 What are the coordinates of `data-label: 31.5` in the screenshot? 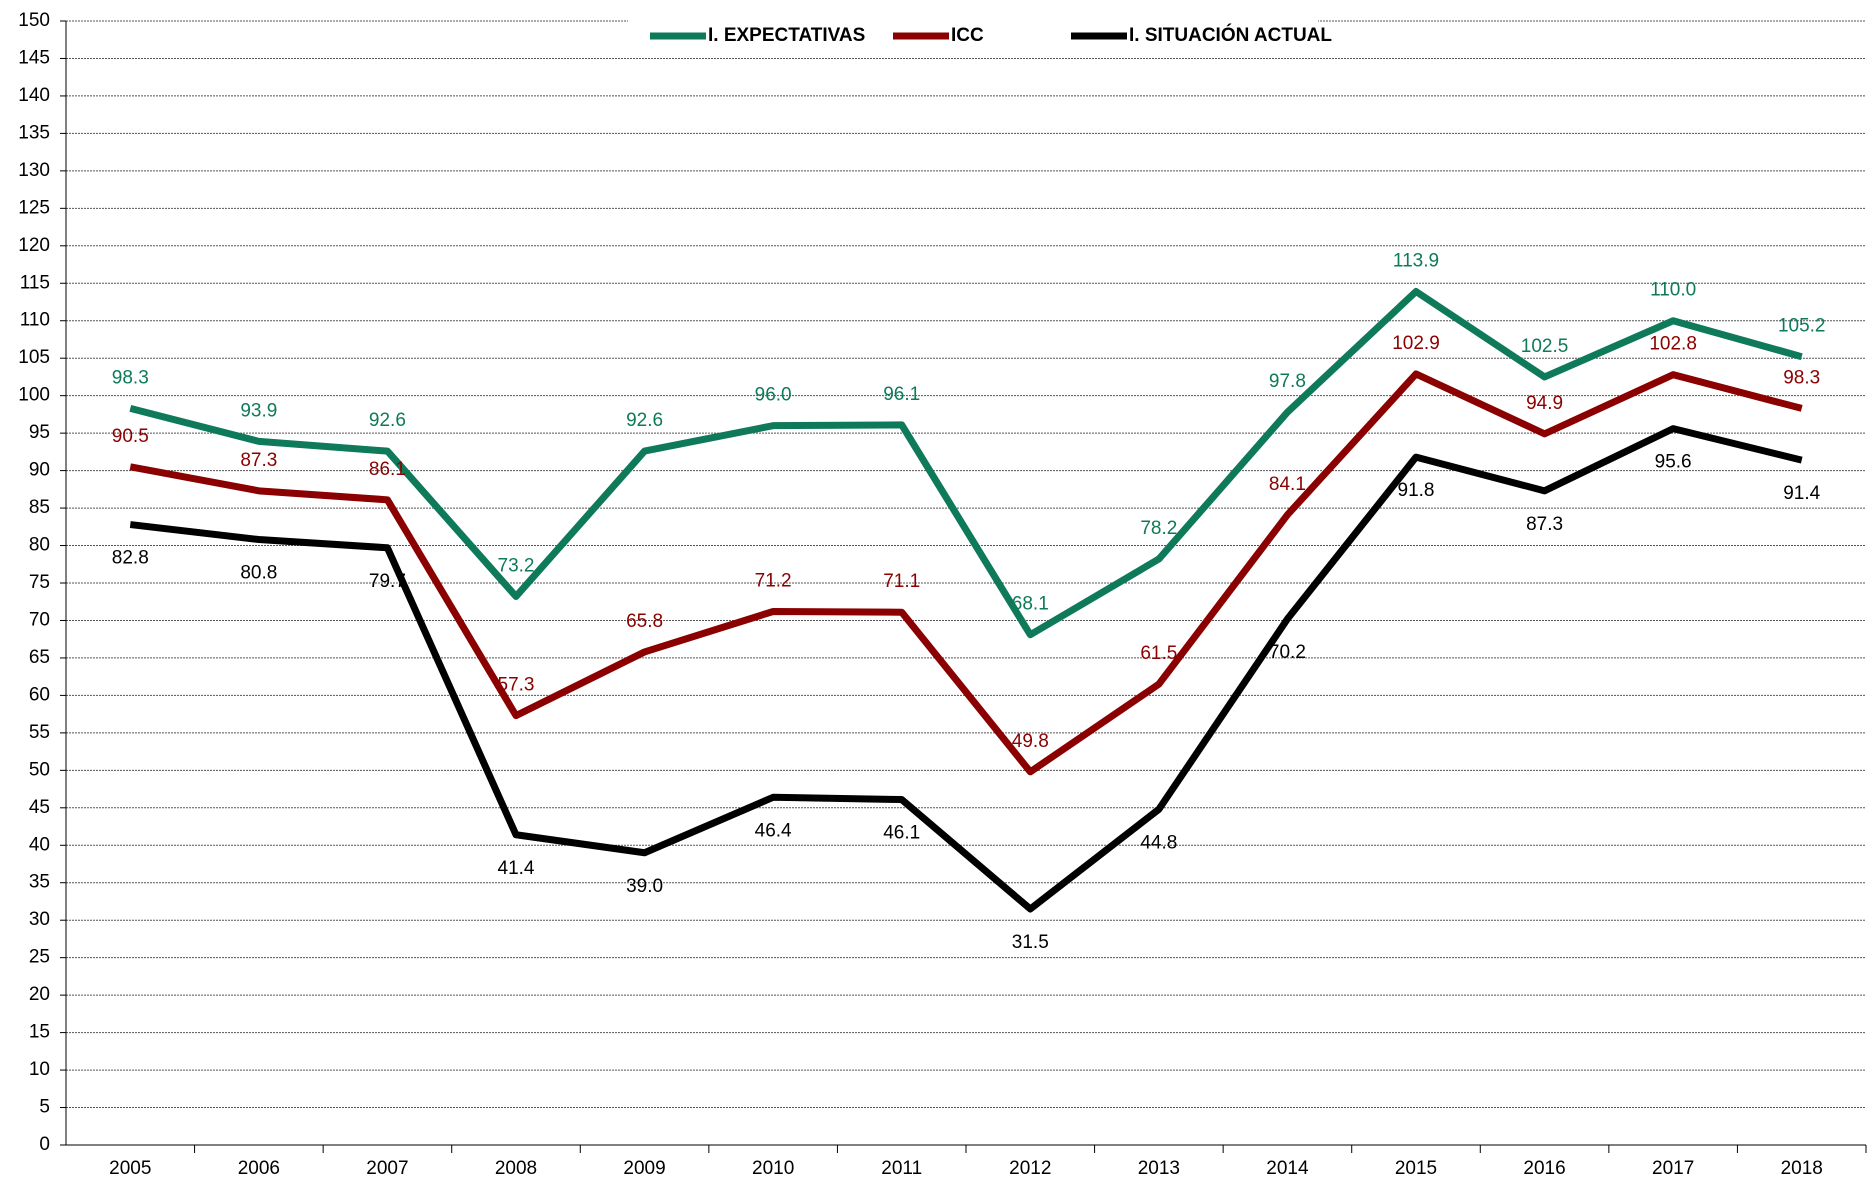 It's located at (1030, 942).